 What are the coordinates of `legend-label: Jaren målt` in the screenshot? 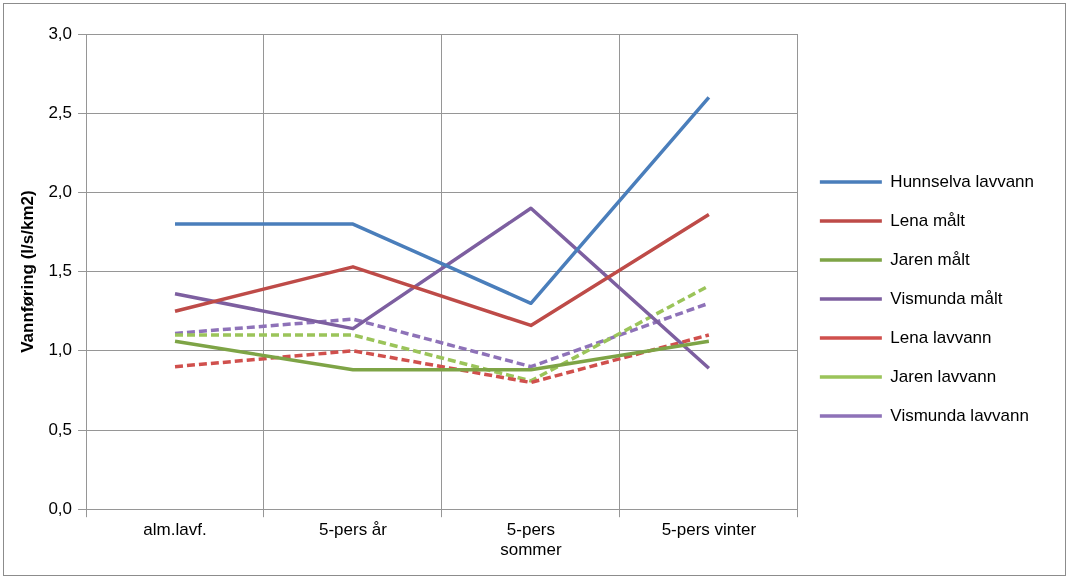 It's located at (930, 259).